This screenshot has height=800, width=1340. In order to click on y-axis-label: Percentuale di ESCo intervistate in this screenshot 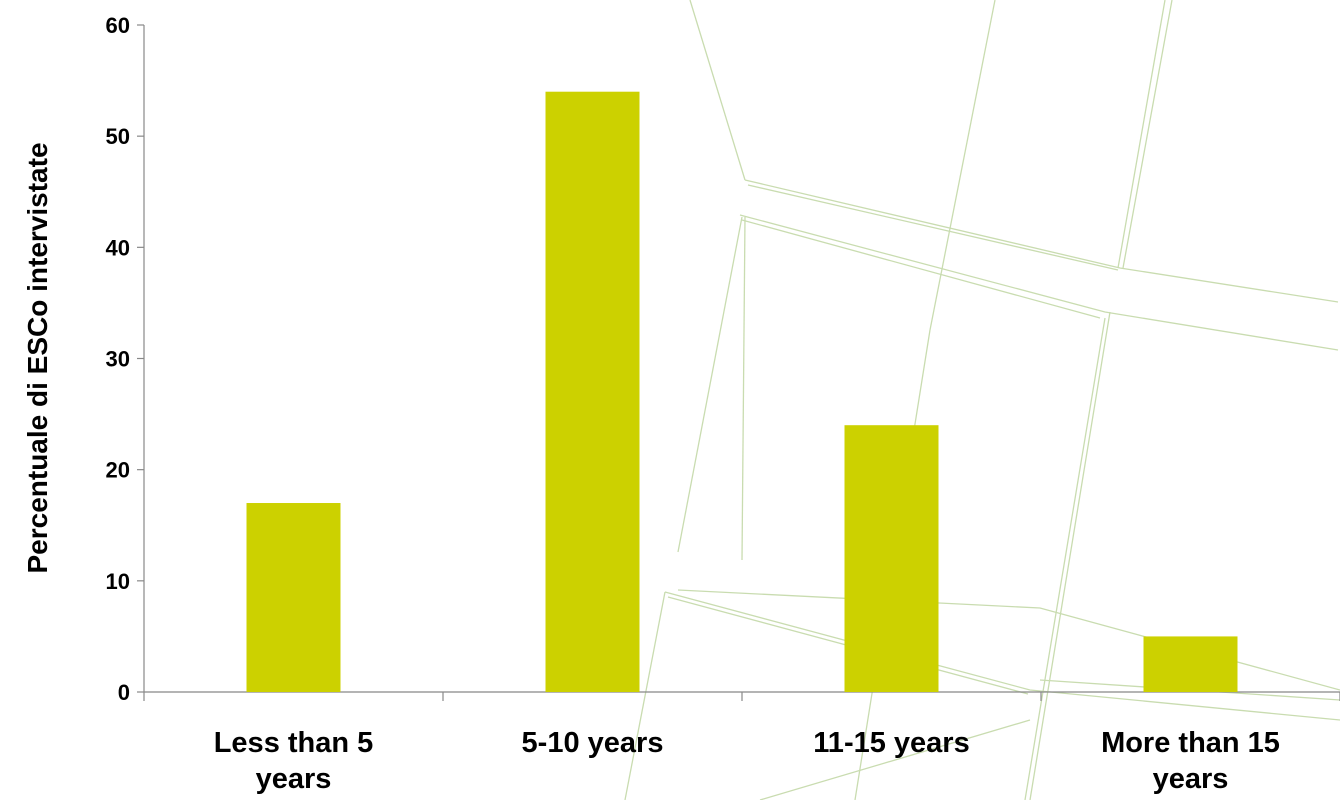, I will do `click(37, 357)`.